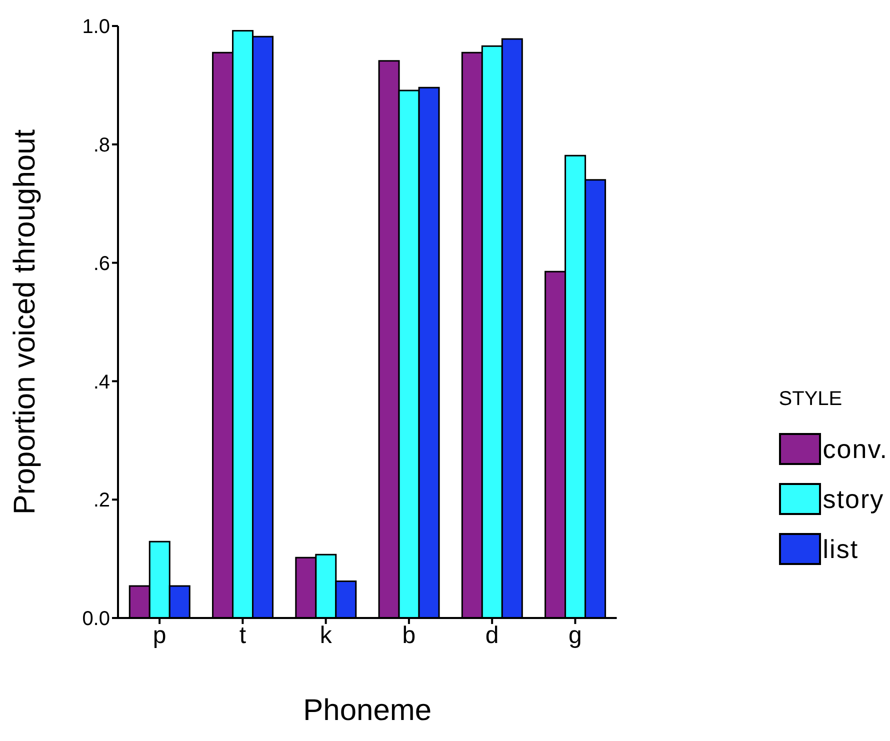  What do you see at coordinates (101, 382) in the screenshot?
I see `y-tick-label: .4` at bounding box center [101, 382].